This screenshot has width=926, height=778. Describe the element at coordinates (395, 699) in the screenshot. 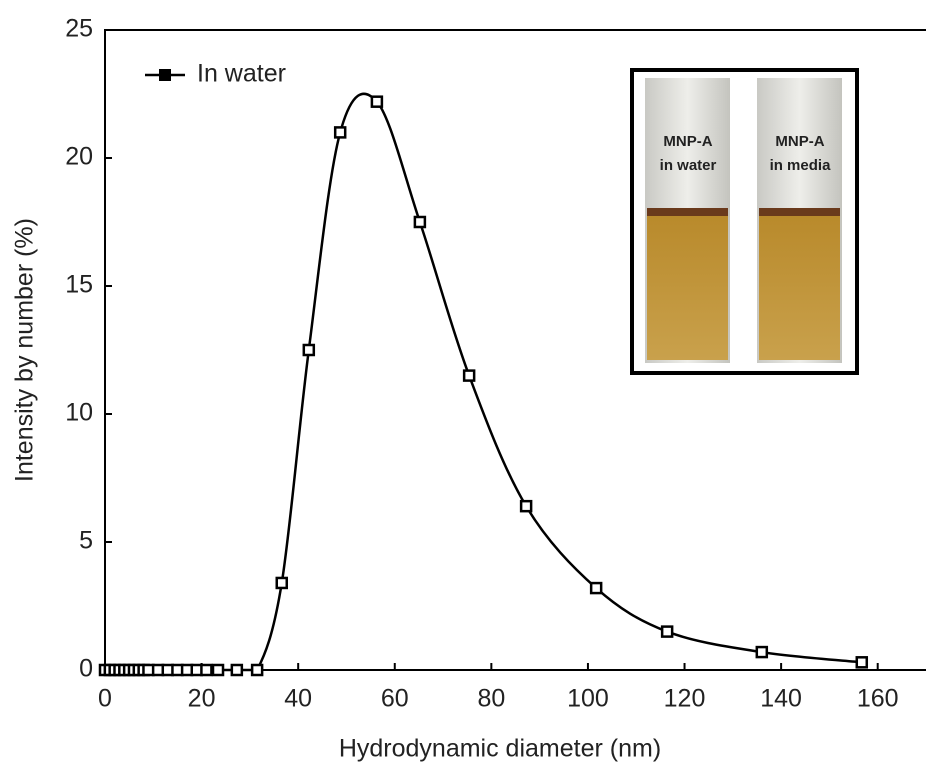

I see `x-tick-label: 60` at that location.